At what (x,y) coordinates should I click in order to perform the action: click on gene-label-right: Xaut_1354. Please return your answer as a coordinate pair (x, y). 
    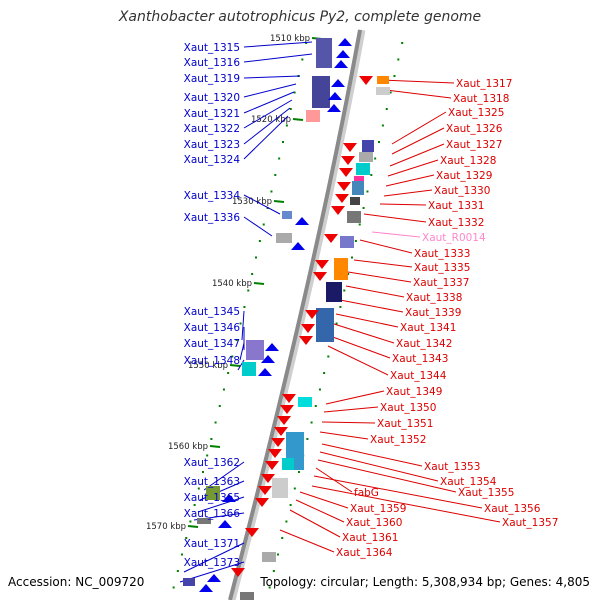
    Looking at the image, I should click on (468, 482).